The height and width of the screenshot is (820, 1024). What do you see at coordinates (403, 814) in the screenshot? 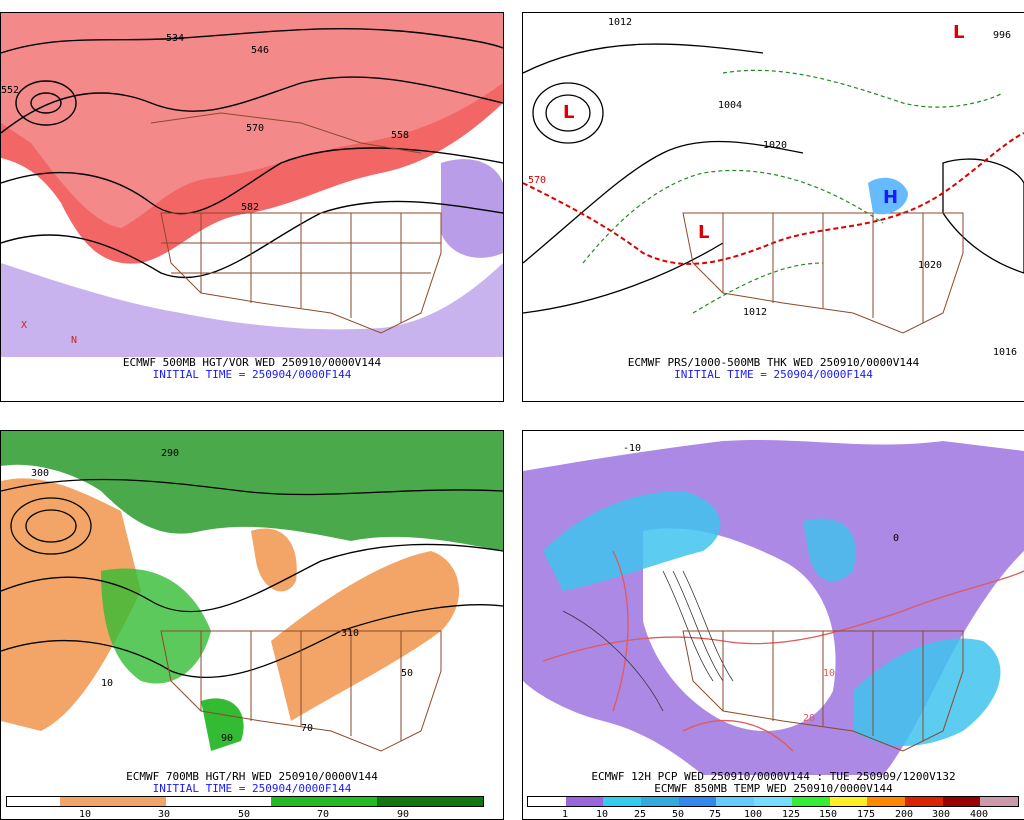
I see `rh-colorbar-label: 90` at bounding box center [403, 814].